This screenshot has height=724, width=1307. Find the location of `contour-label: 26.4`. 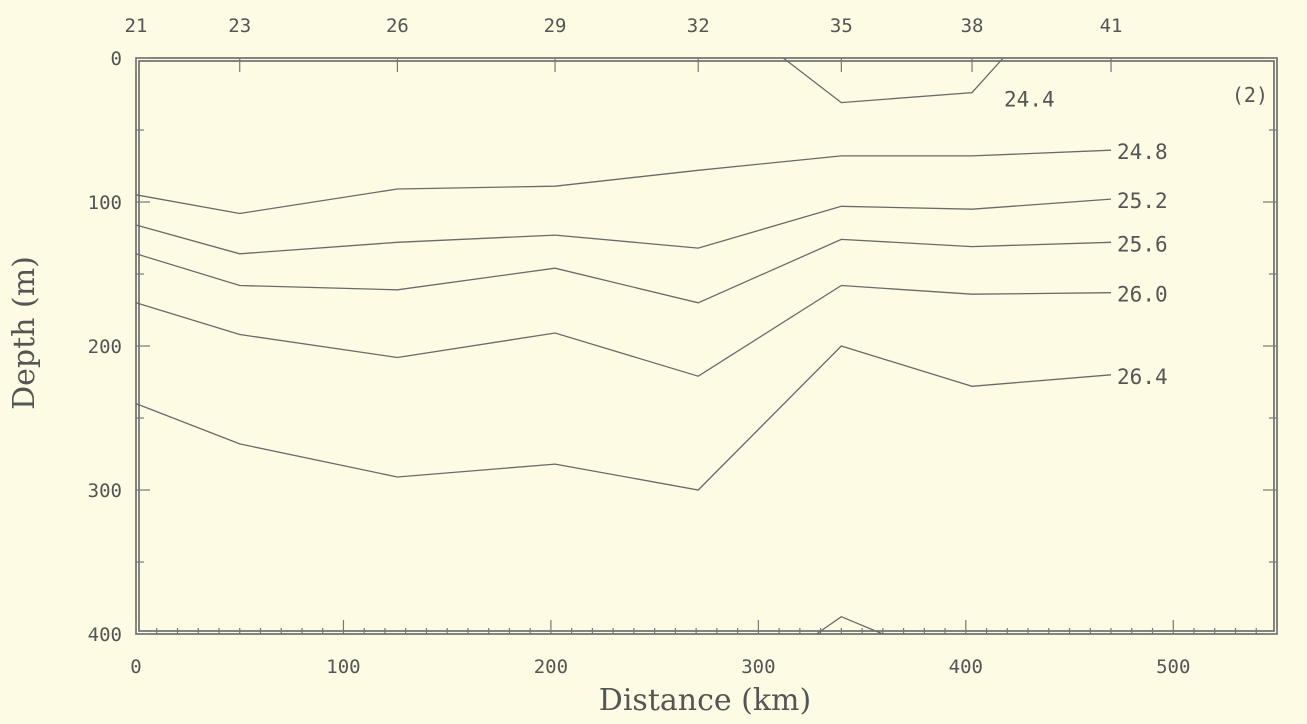

contour-label: 26.4 is located at coordinates (1142, 377).